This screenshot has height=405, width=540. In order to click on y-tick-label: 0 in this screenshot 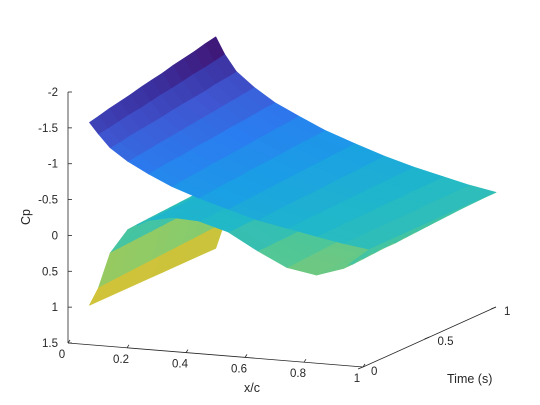, I will do `click(374, 372)`.